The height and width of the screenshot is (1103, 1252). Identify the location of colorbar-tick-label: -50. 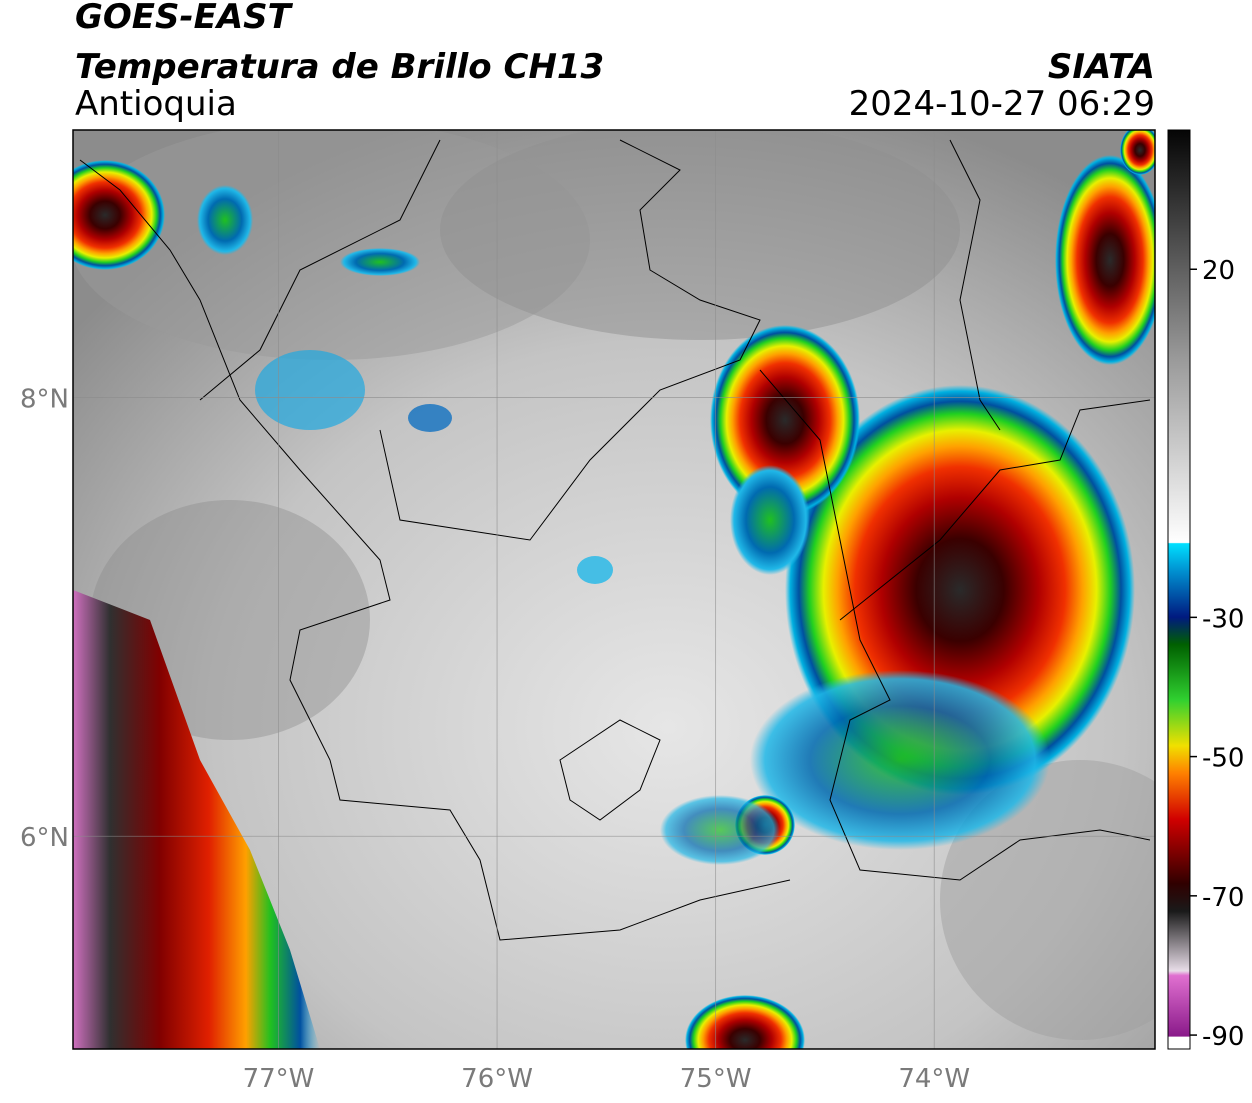
(1223, 759).